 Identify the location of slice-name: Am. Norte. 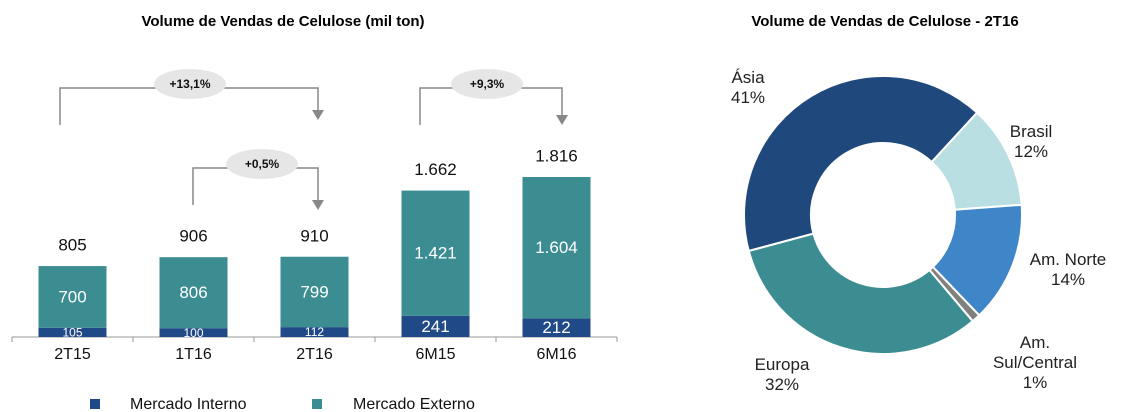
(1068, 259).